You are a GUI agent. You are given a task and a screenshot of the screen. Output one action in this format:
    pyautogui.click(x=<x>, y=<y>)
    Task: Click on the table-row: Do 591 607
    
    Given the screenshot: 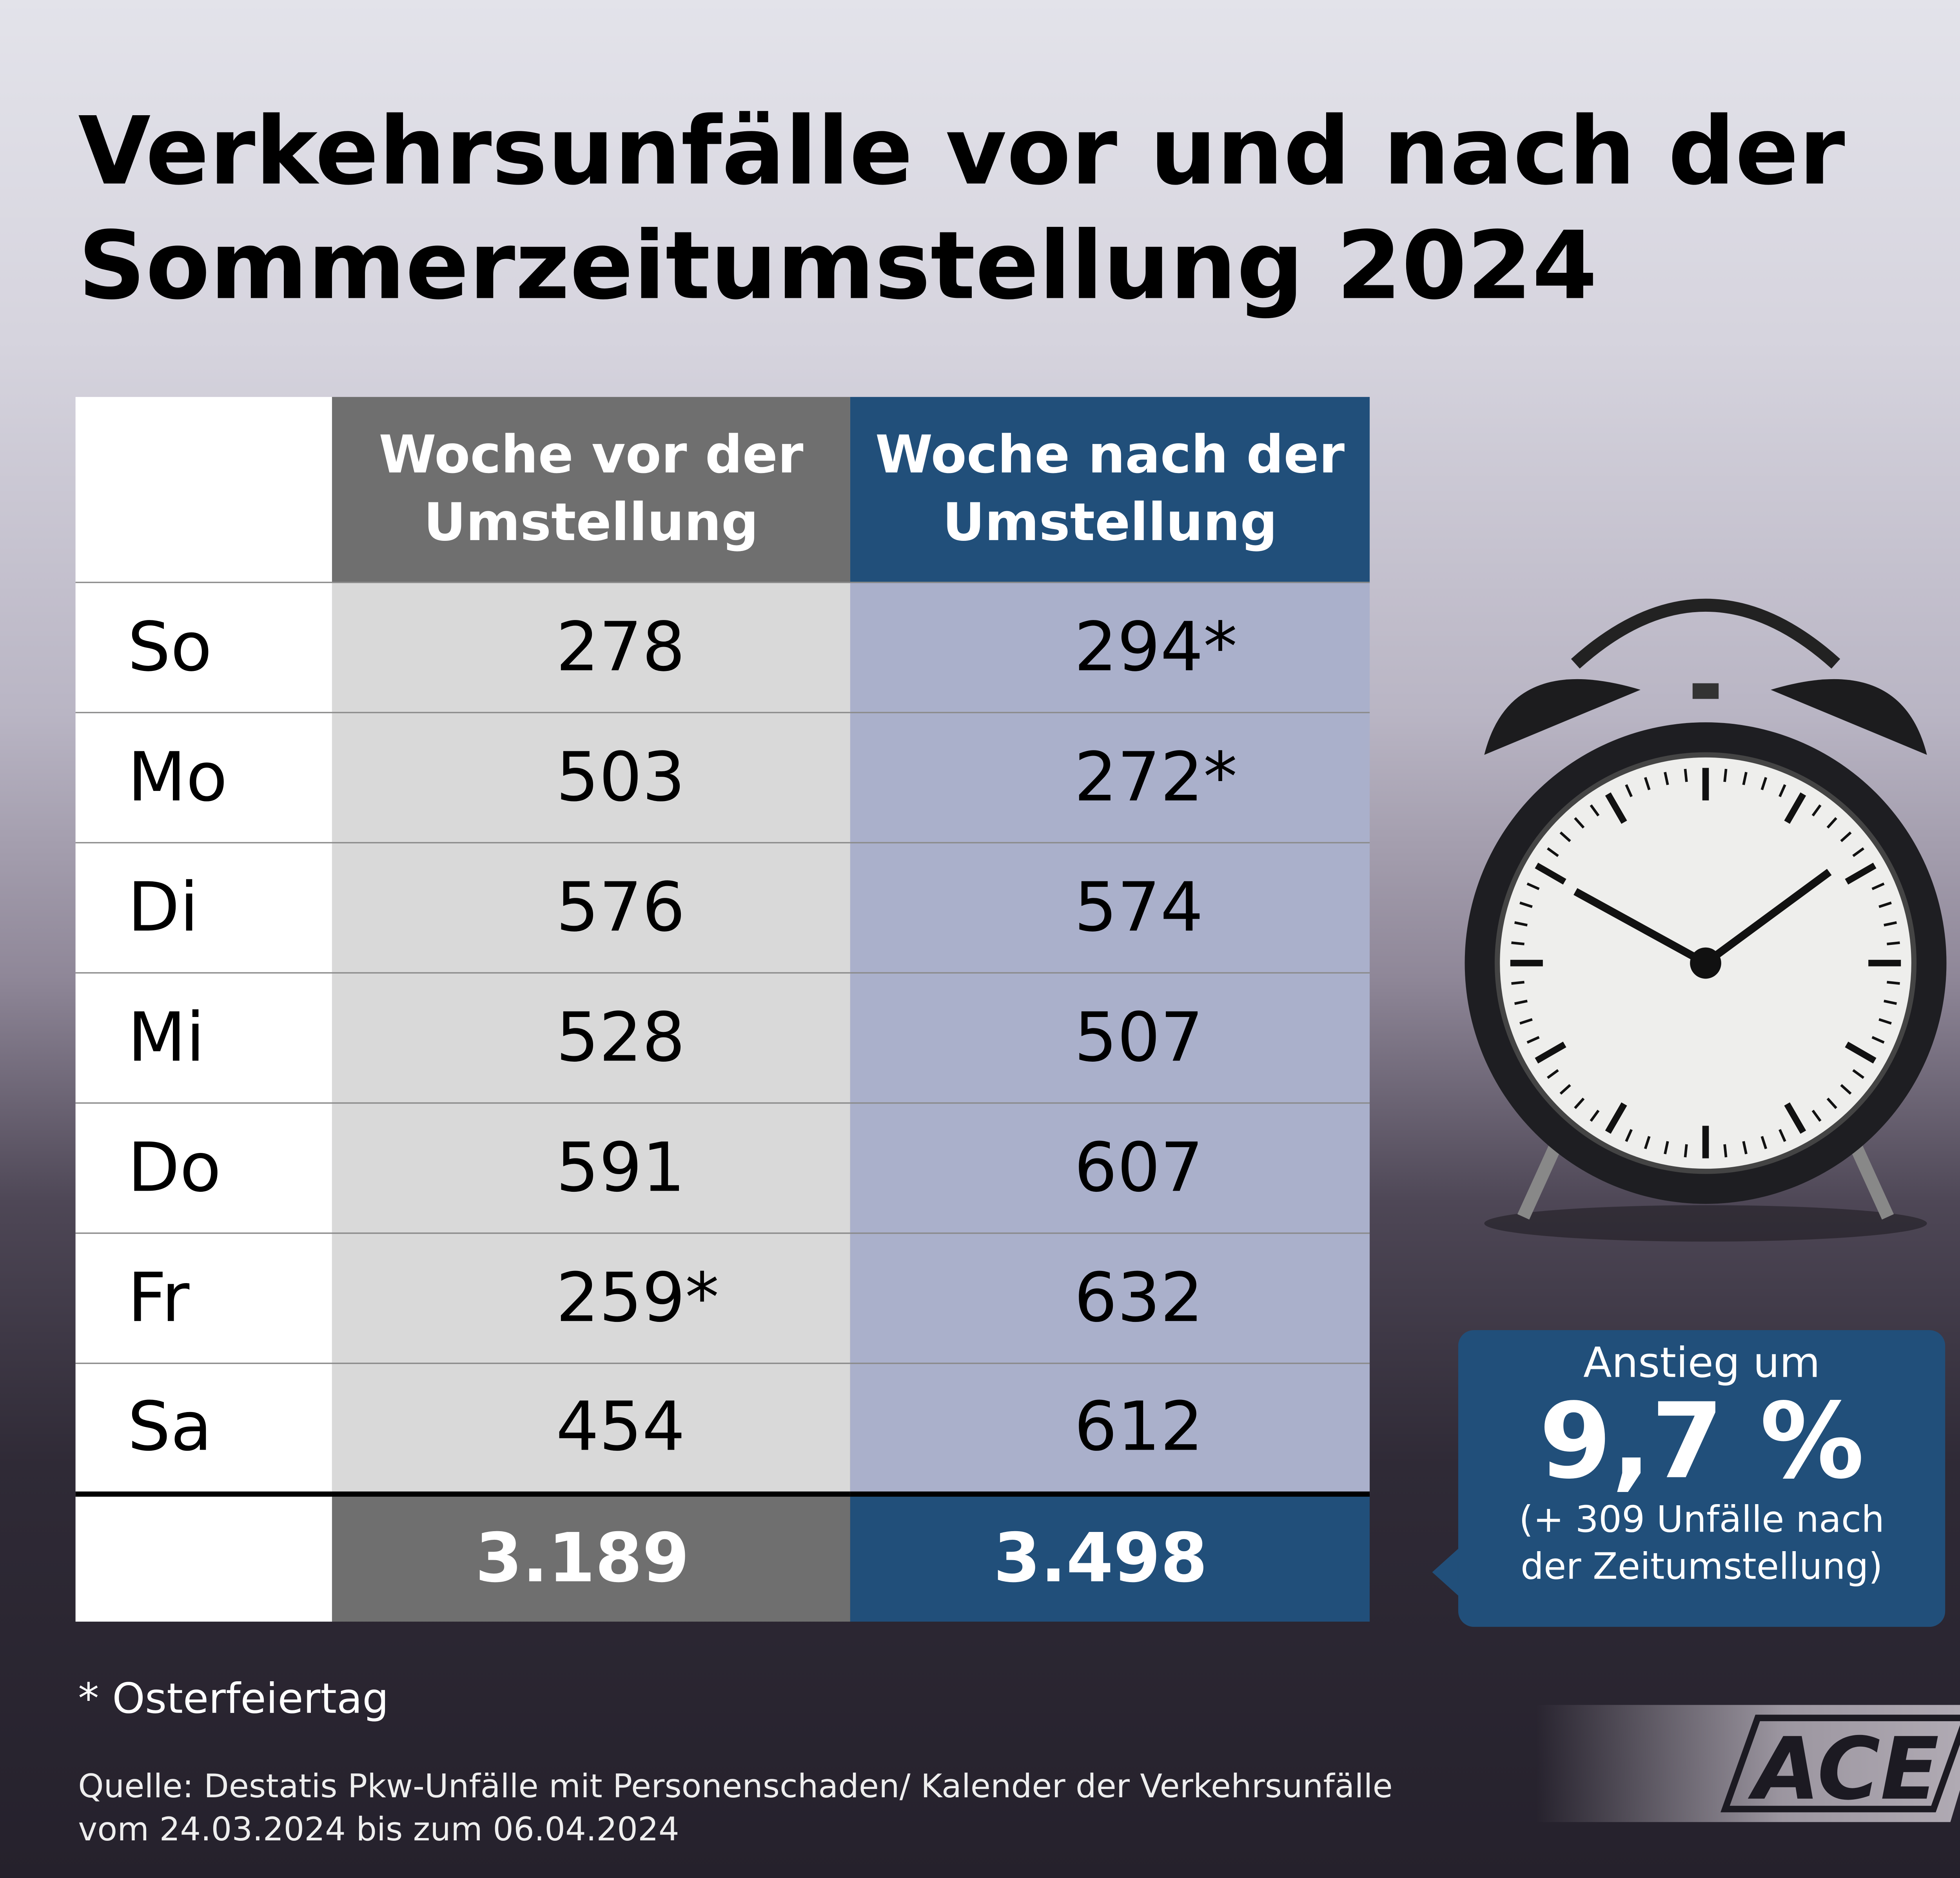 What is the action you would take?
    pyautogui.click(x=722, y=1168)
    